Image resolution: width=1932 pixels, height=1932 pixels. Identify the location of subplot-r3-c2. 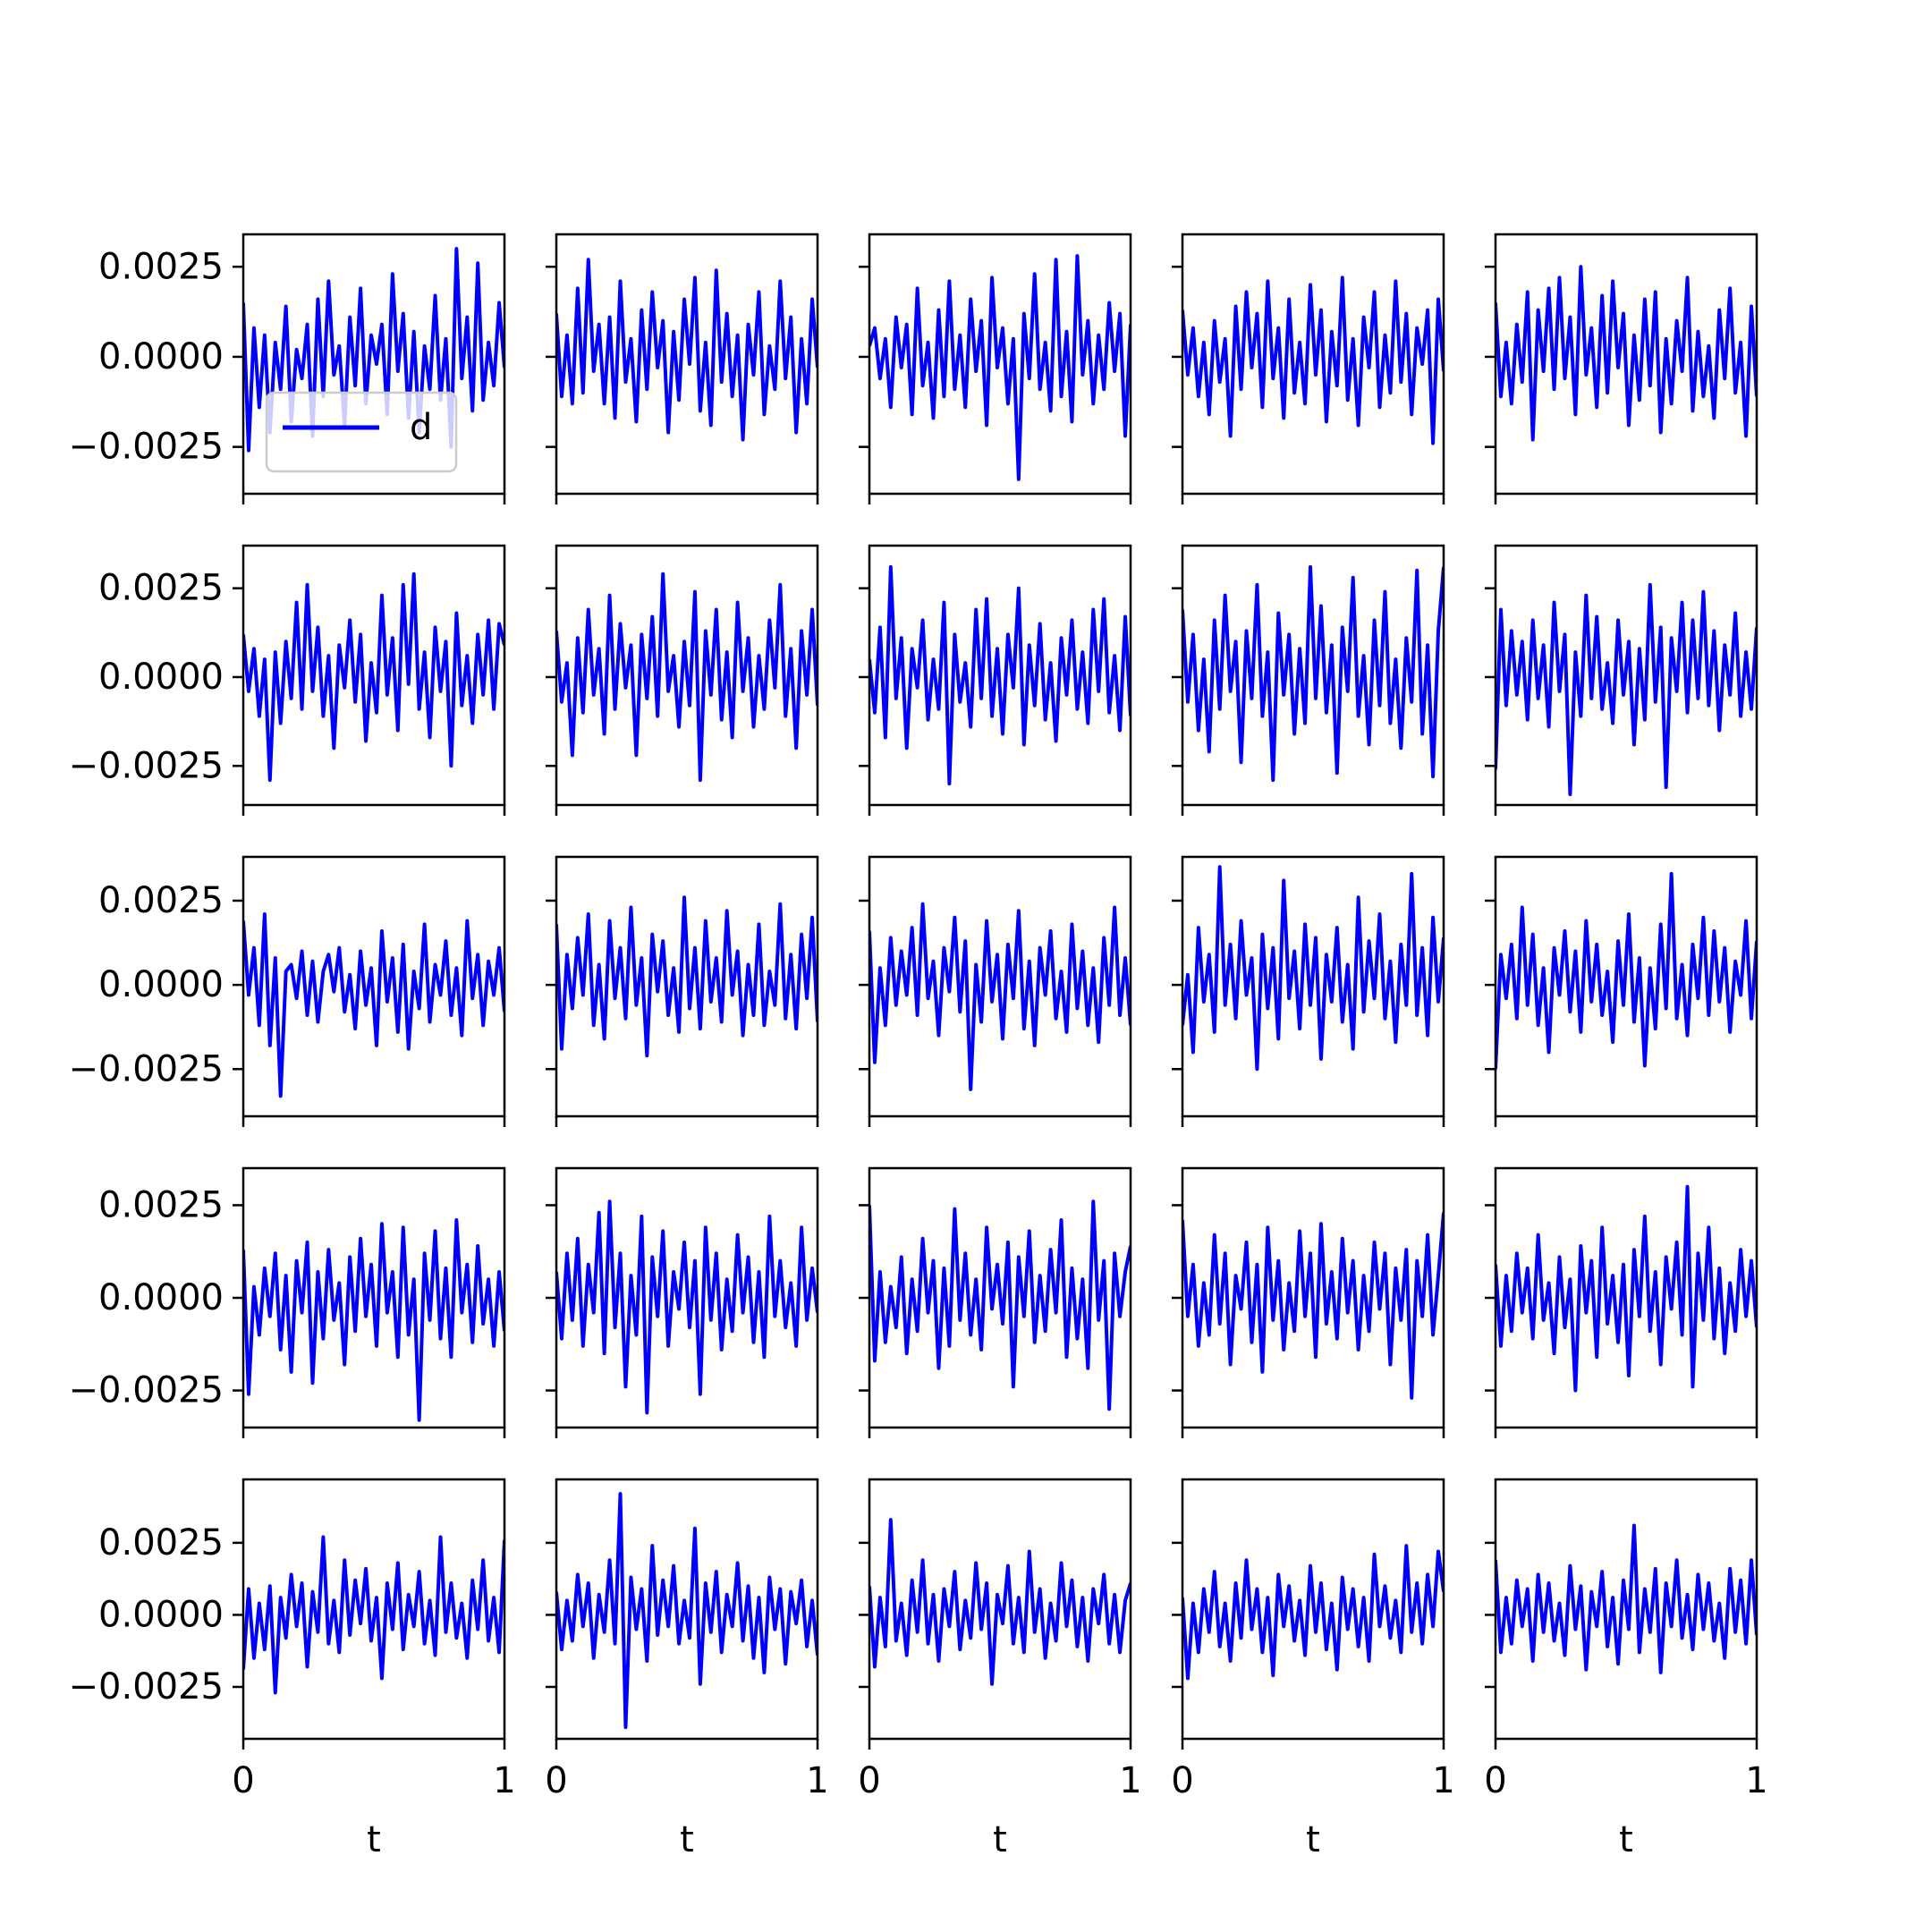
(682, 991).